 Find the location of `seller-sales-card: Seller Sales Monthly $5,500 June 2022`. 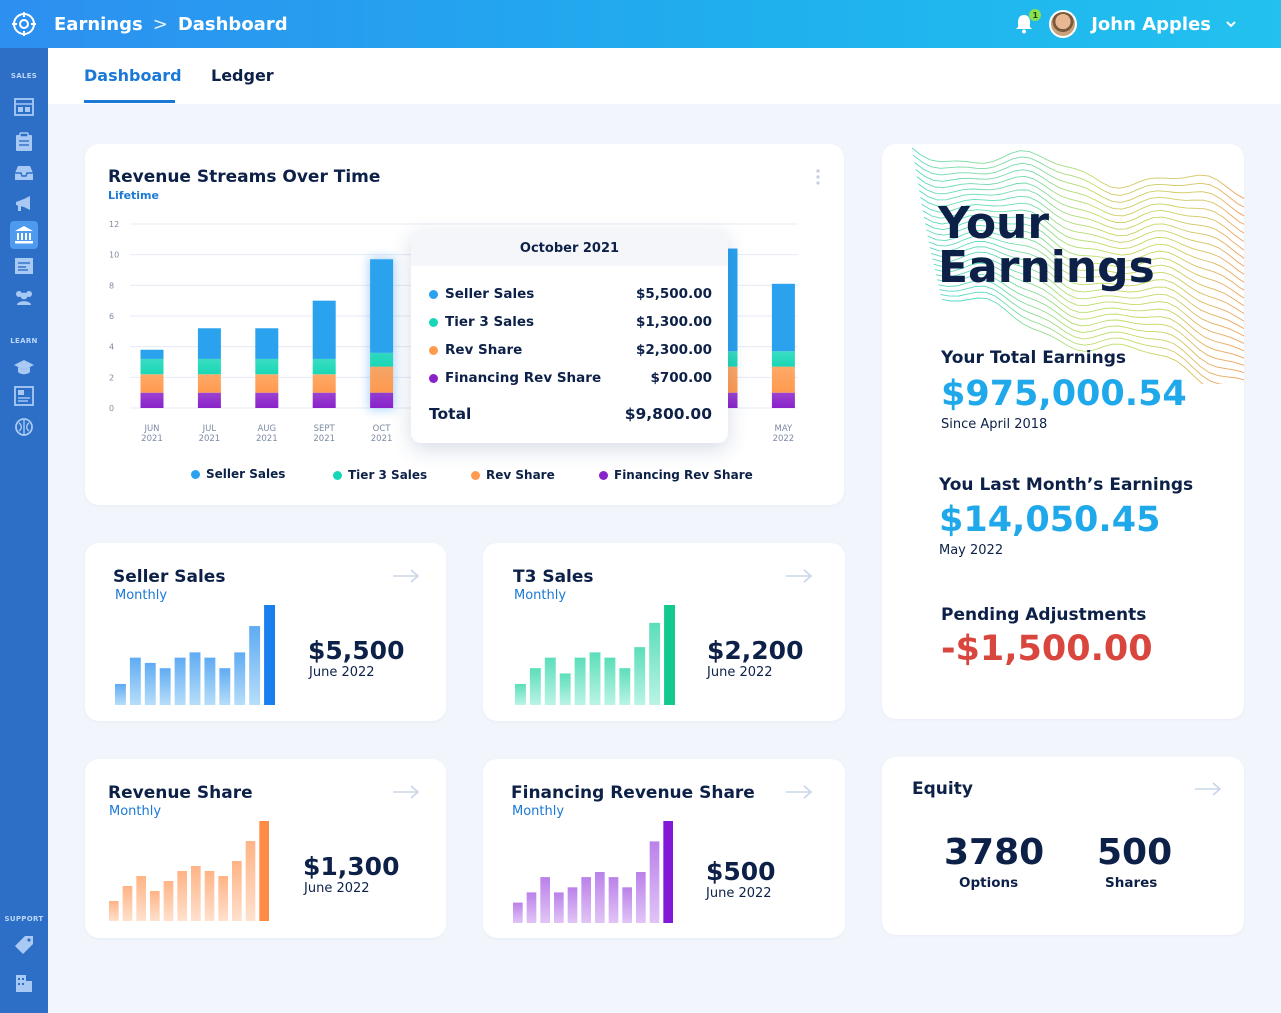

seller-sales-card: Seller Sales Monthly $5,500 June 2022 is located at coordinates (265, 632).